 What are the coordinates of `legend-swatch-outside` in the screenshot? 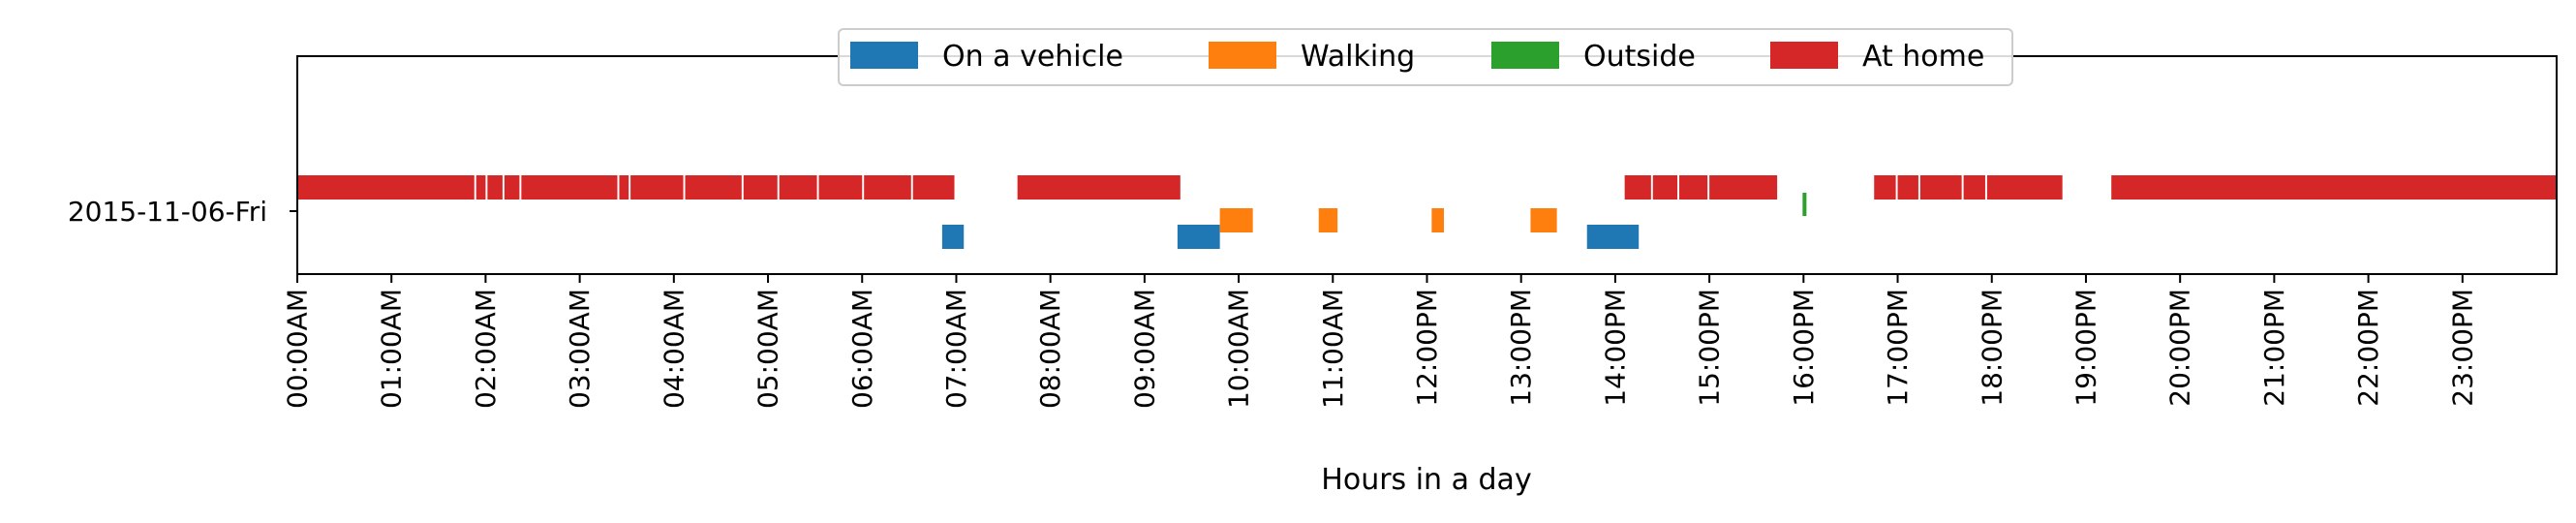 It's located at (1525, 55).